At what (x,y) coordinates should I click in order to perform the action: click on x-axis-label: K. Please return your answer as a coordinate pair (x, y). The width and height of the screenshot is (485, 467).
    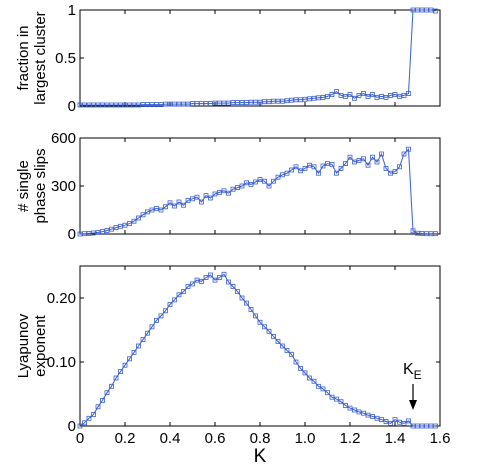
    Looking at the image, I should click on (260, 456).